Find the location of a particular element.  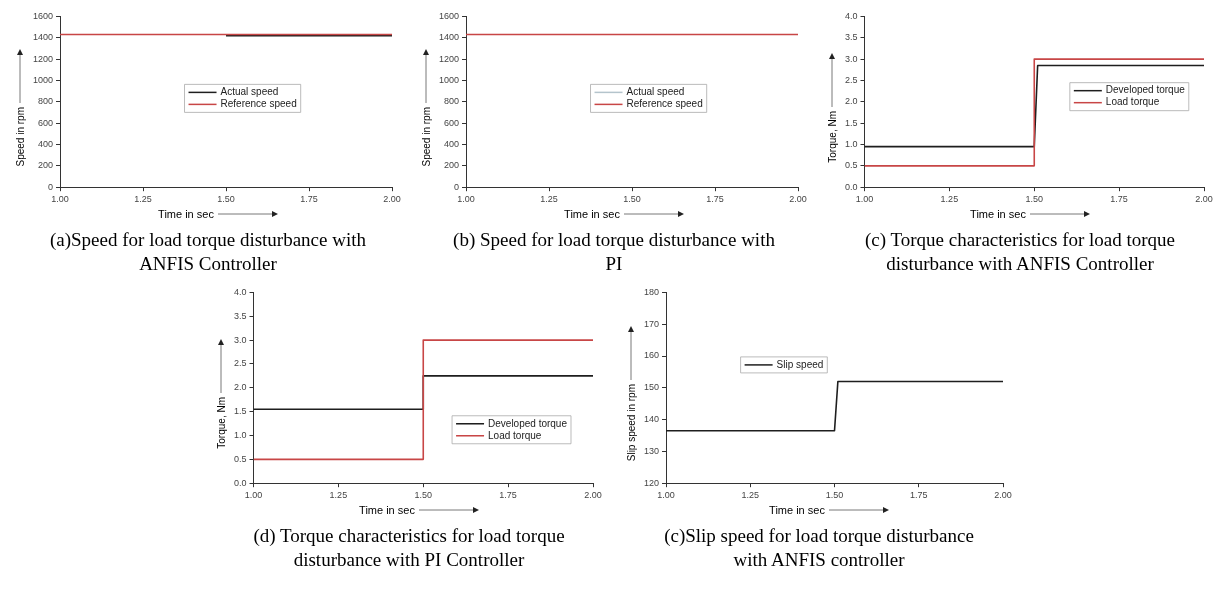

text: (d) Torque characteristics for load torque disturbance with PI Controller is located at coordinates (409, 548).